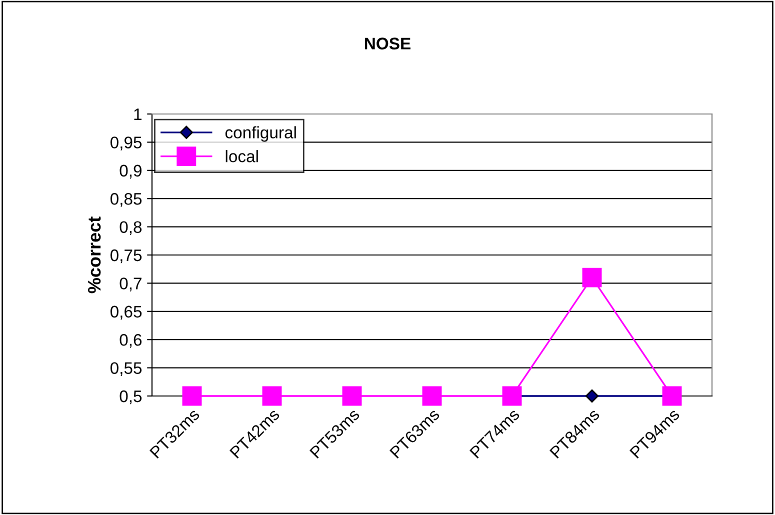  I want to click on chart-title: NOSE, so click(387, 44).